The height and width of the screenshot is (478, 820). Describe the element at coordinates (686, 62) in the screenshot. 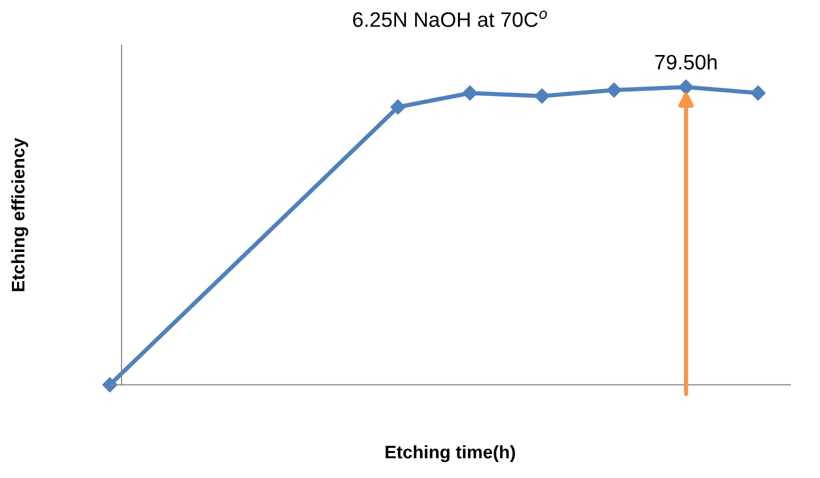

I see `text: 79.50h` at that location.